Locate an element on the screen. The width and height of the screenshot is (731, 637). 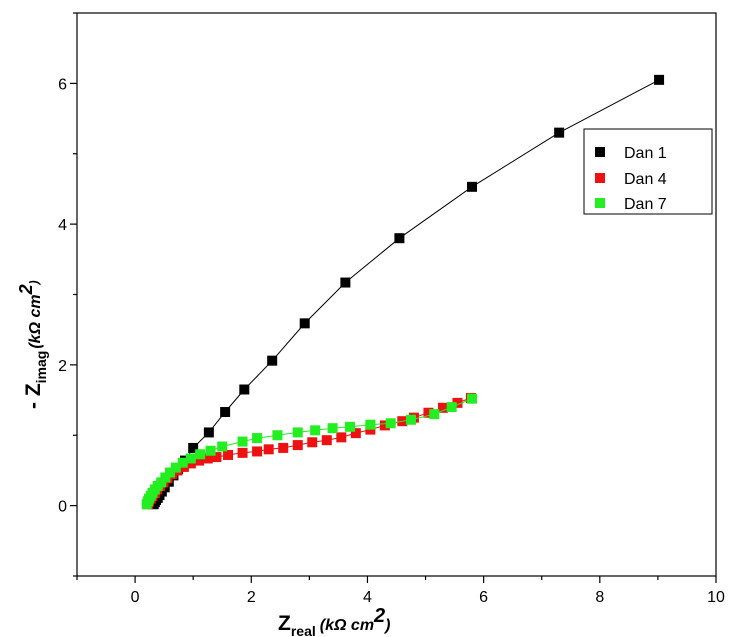
y-axis-unit-power: 2 is located at coordinates (26, 289).